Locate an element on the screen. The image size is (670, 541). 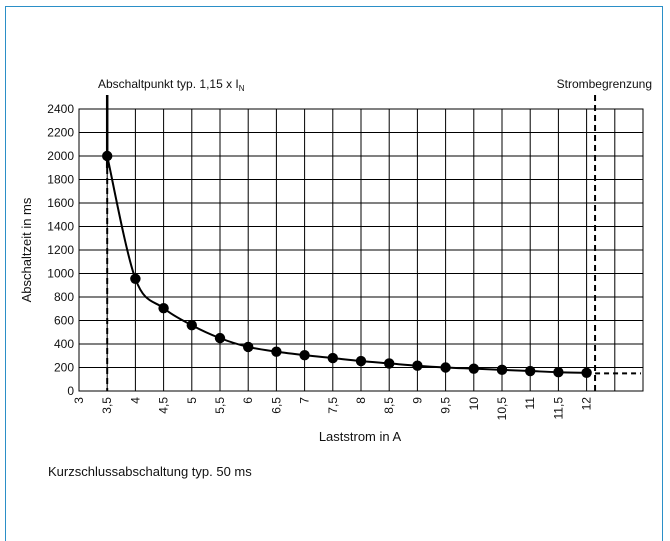
x-tick-label: 4 is located at coordinates (135, 400).